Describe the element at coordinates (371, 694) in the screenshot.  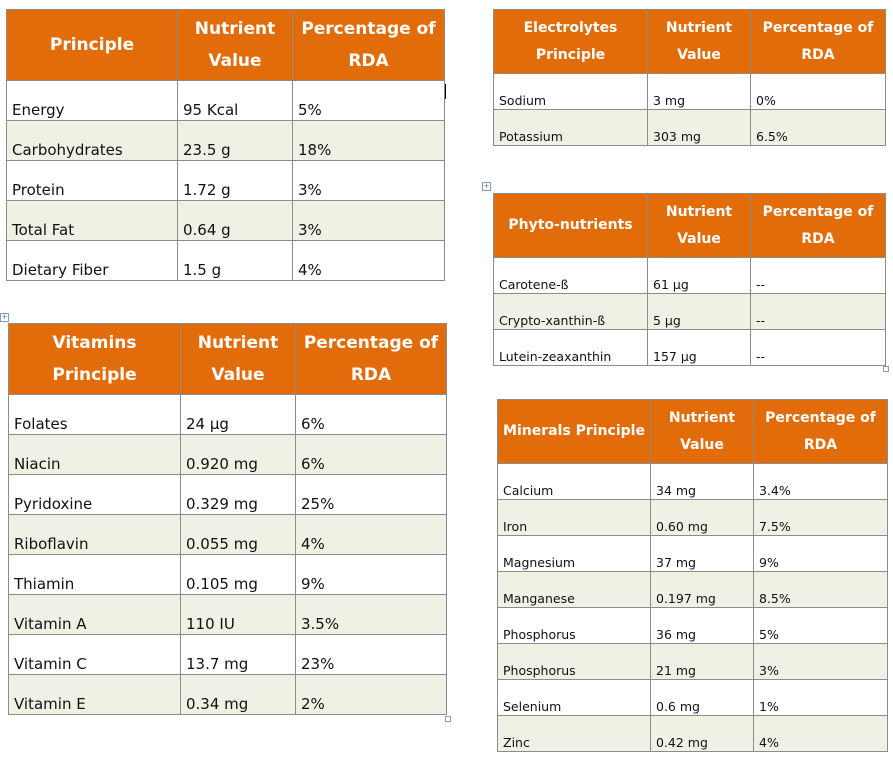
I see `rda-percent-cell: 2%` at that location.